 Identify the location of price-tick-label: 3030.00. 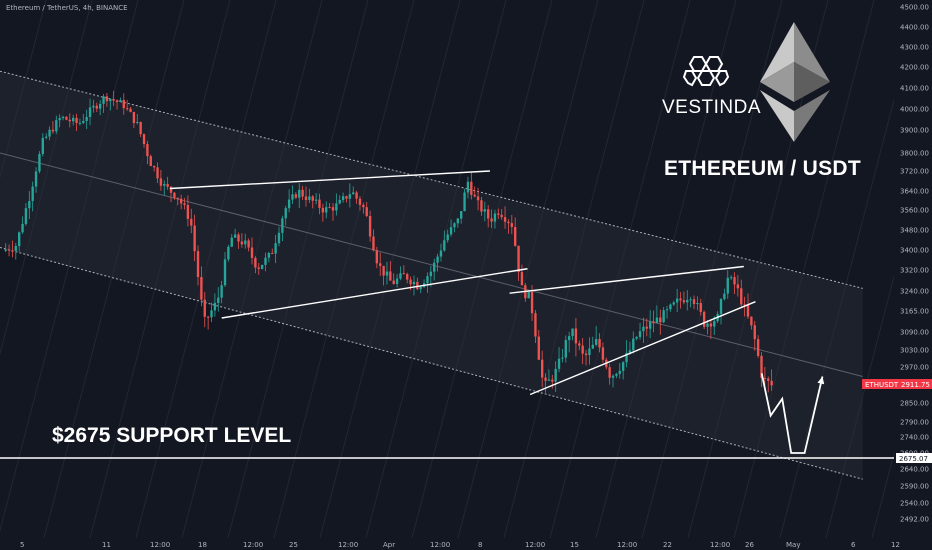
(914, 351).